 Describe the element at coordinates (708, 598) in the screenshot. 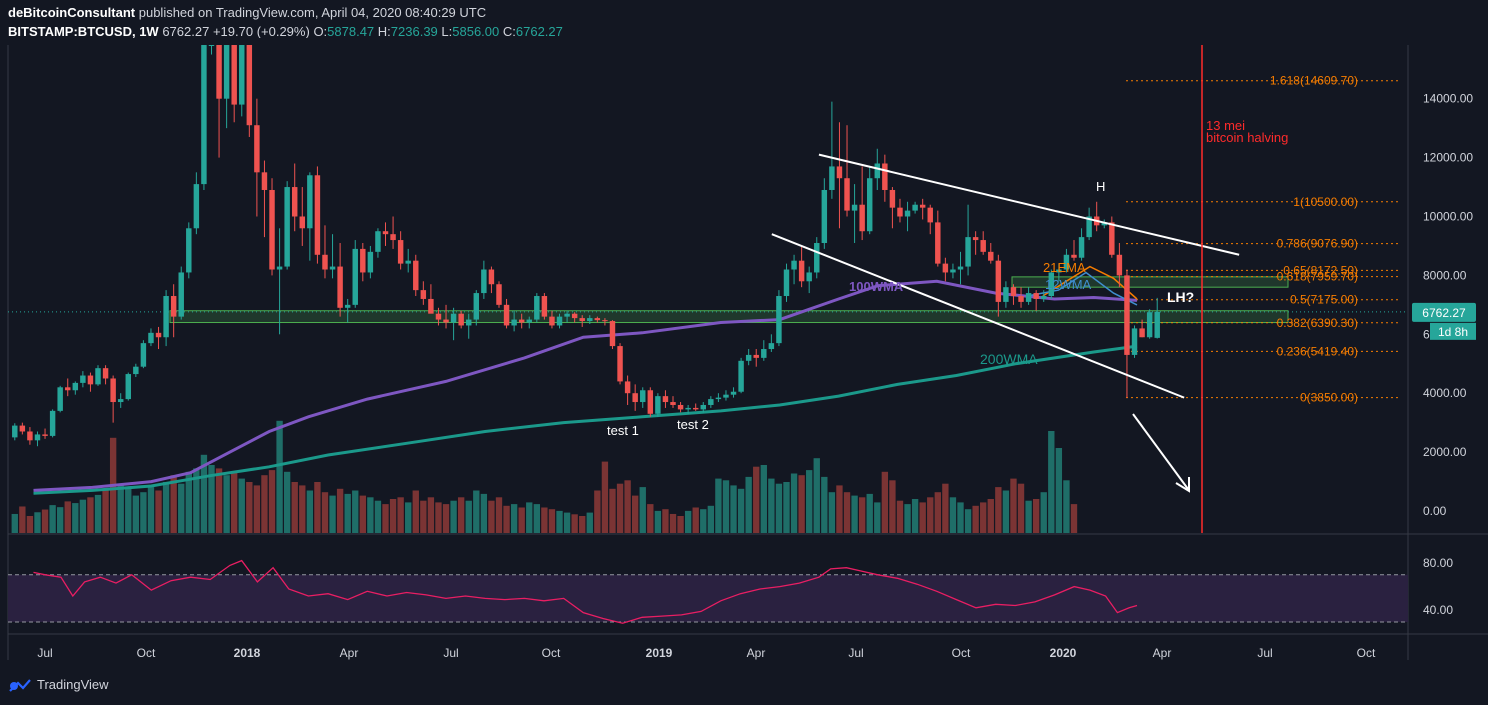

I see `rsi-band` at that location.